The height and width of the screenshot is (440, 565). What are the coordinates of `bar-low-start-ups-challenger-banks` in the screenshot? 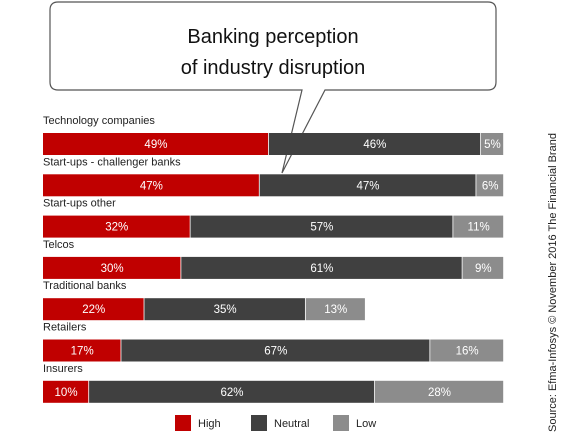 It's located at (490, 185).